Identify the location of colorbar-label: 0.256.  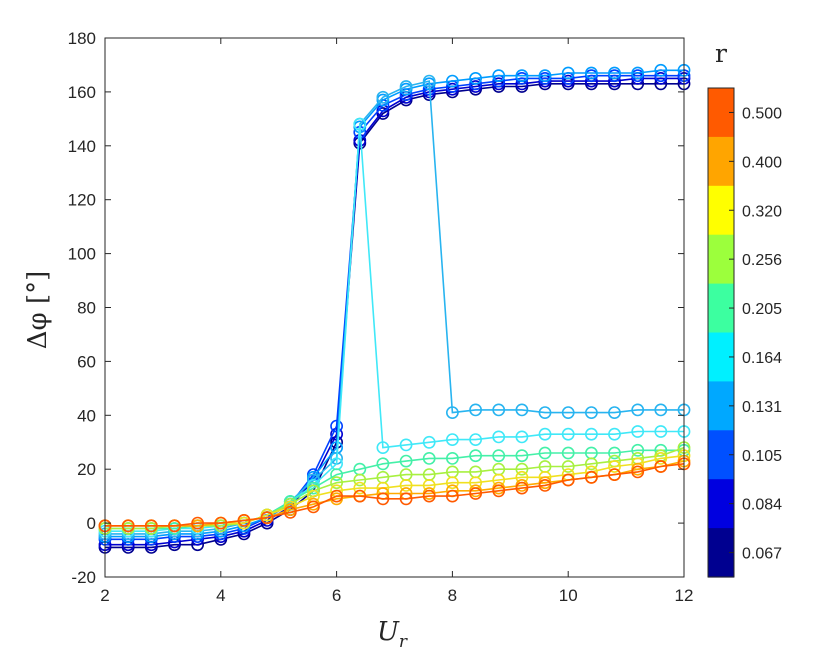
(762, 260).